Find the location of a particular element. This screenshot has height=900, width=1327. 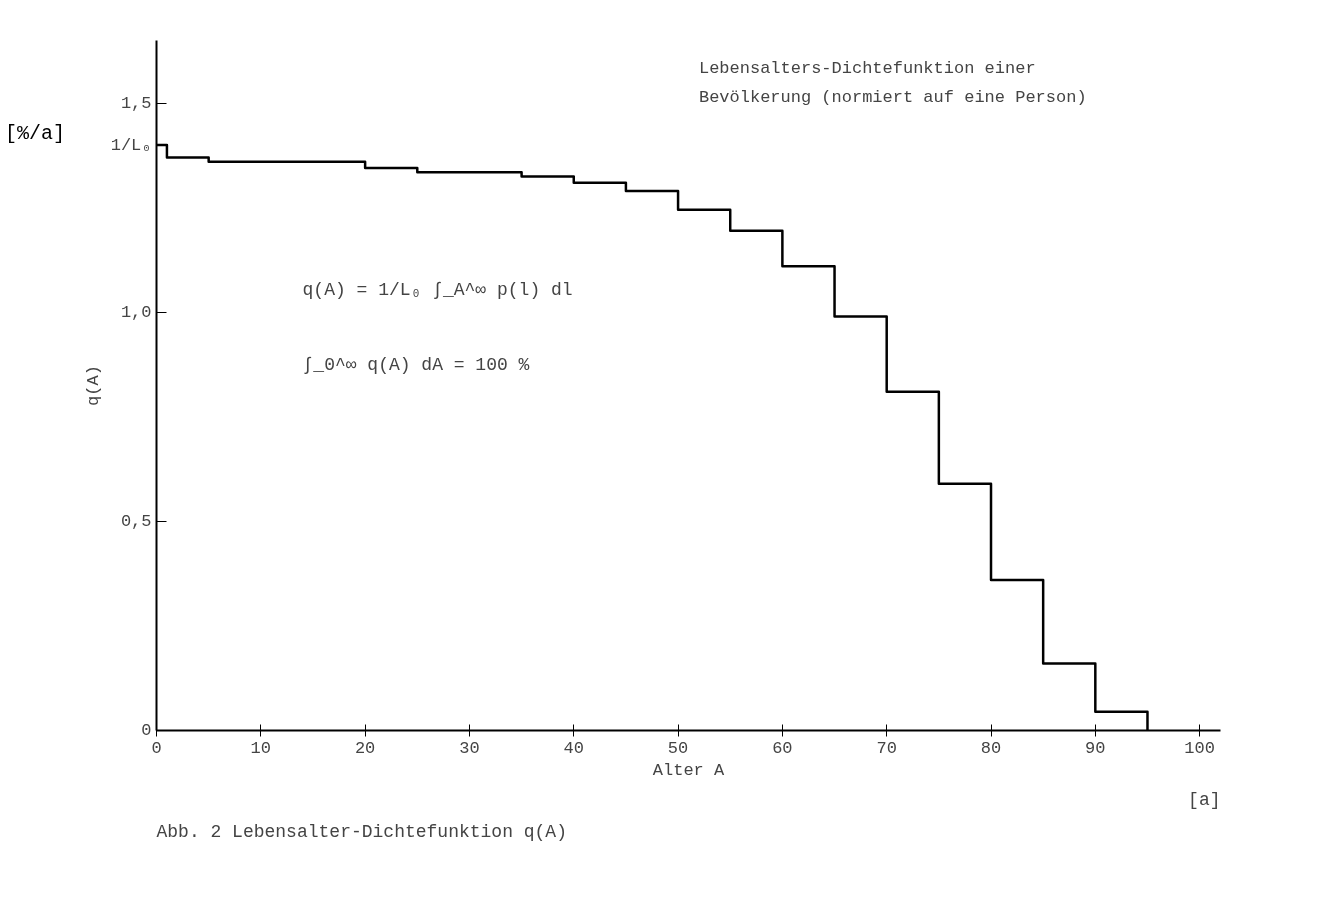

x-tick-label: 10 is located at coordinates (261, 748).